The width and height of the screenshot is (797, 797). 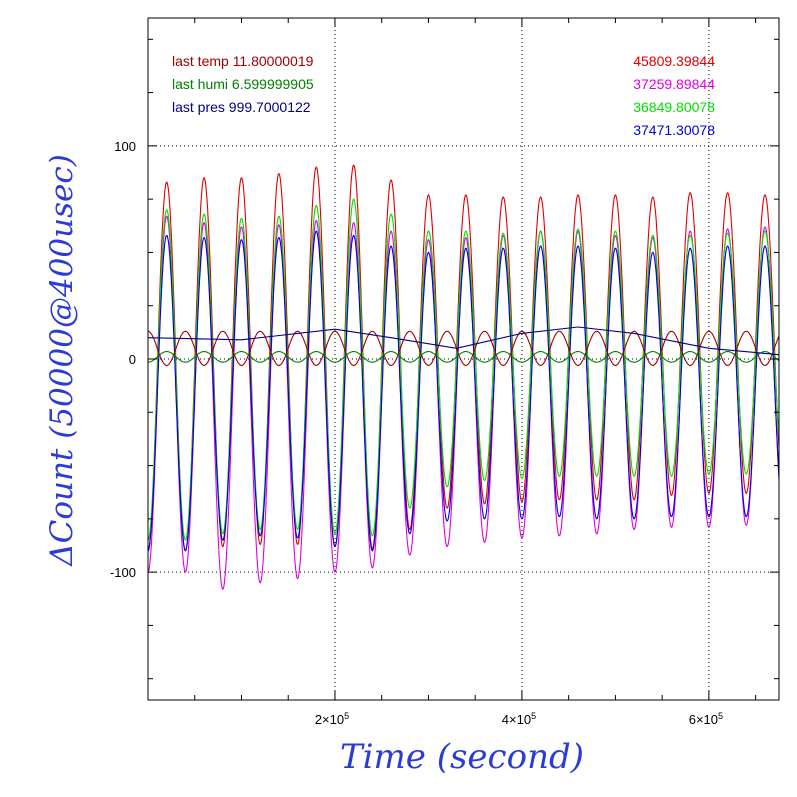 What do you see at coordinates (243, 61) in the screenshot?
I see `legend-left-entry-0: last temp 11.80000019` at bounding box center [243, 61].